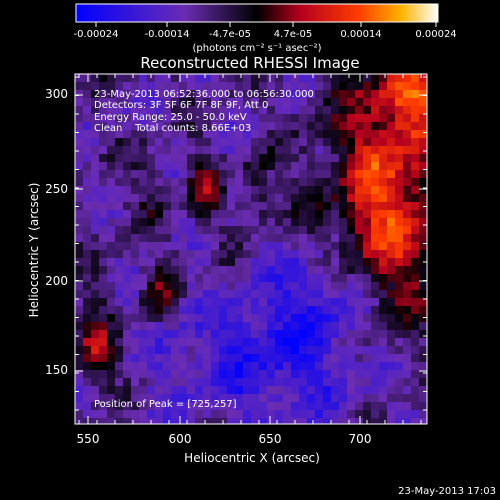 This screenshot has width=500, height=500. I want to click on y-tick-label: 250, so click(56, 189).